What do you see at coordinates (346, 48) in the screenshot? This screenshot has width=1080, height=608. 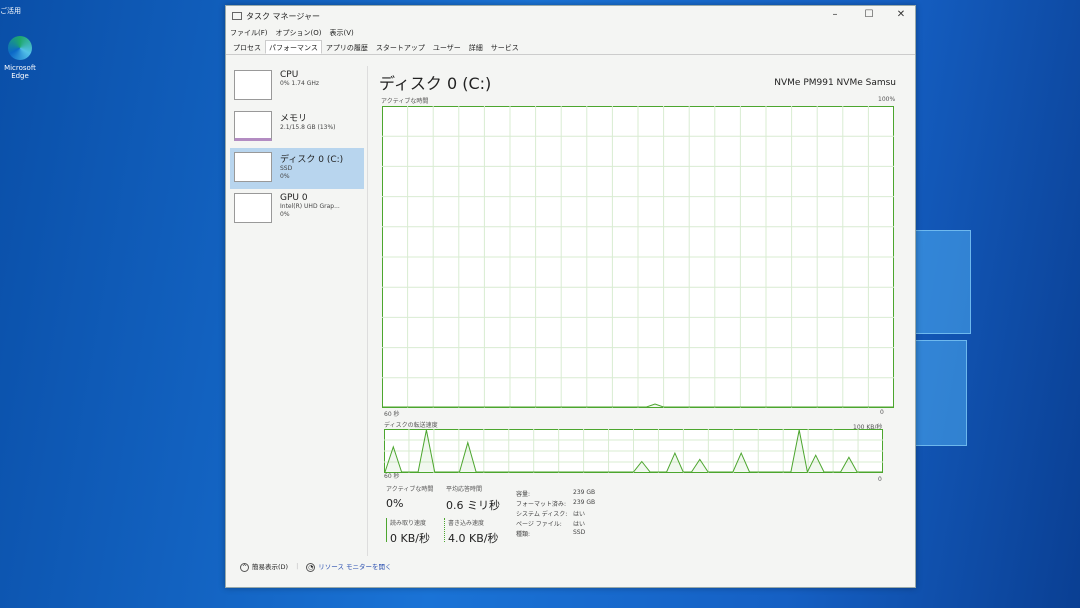 I see `tab-2: アプリの履歴` at bounding box center [346, 48].